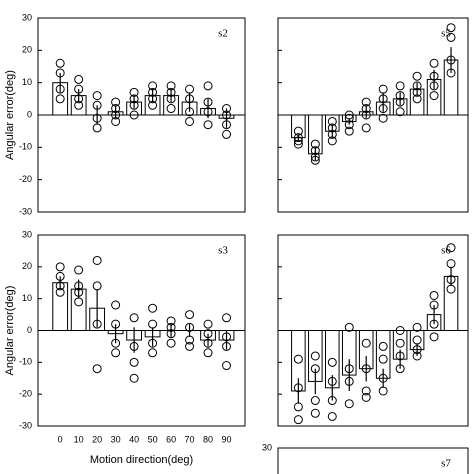 Image resolution: width=474 pixels, height=474 pixels. Describe the element at coordinates (227, 439) in the screenshot. I see `x-tick-label: 90` at that location.